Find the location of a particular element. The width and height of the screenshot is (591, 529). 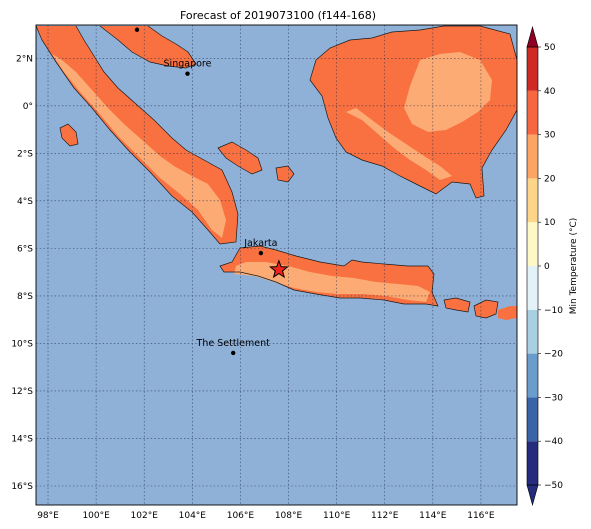

borneo-mild-zone is located at coordinates (448, 92).